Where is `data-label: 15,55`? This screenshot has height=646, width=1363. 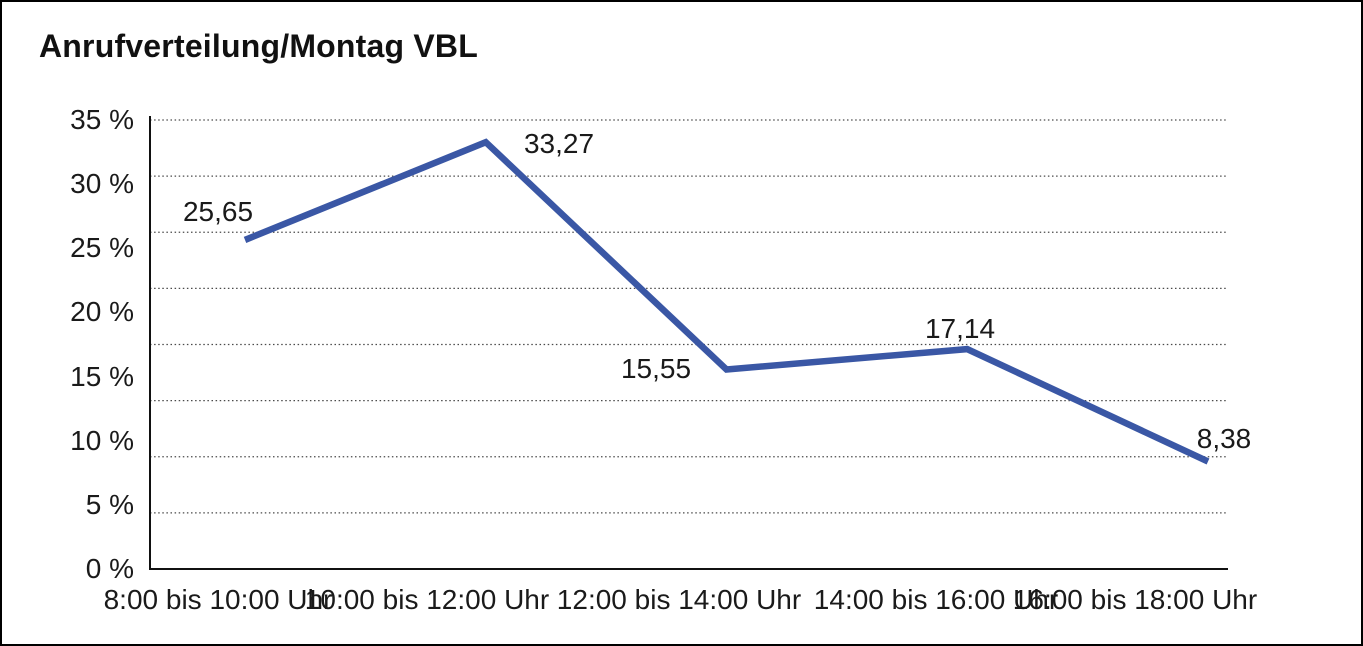 data-label: 15,55 is located at coordinates (656, 368).